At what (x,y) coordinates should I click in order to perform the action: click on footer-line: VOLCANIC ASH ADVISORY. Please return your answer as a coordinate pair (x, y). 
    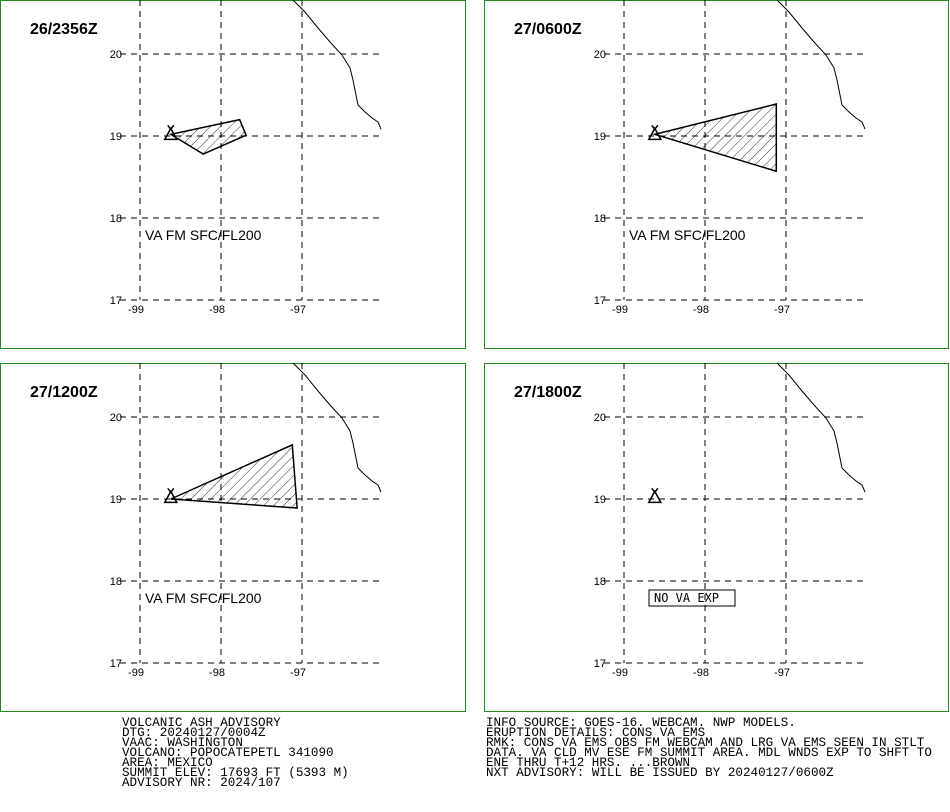
    Looking at the image, I should click on (201, 723).